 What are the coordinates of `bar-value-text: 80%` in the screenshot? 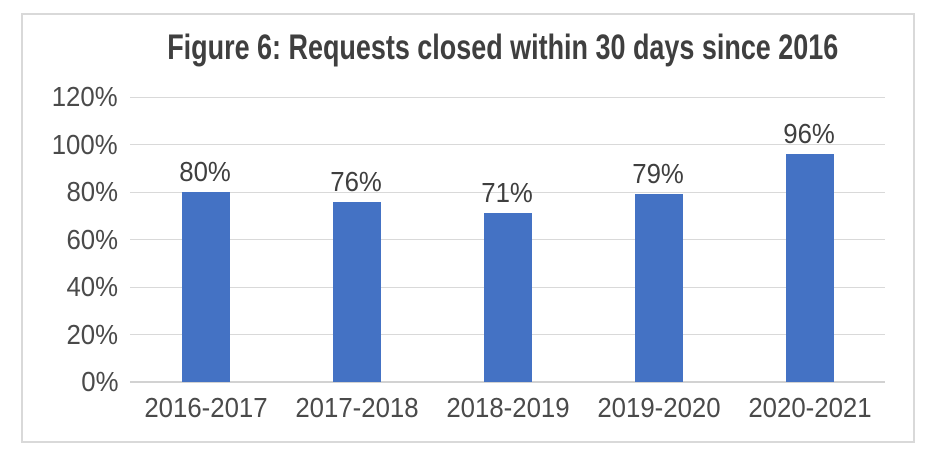 It's located at (205, 171).